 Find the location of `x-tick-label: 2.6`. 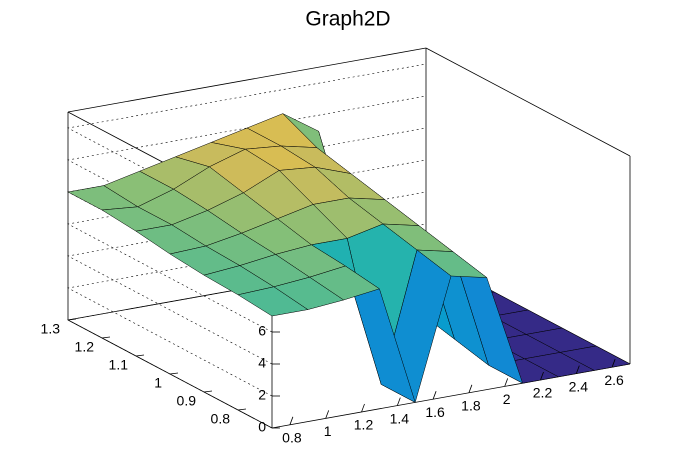

x-tick-label: 2.6 is located at coordinates (614, 380).